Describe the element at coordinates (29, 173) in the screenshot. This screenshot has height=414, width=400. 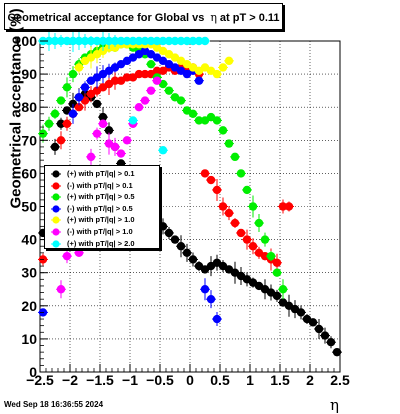
I see `y-tick-label: 60` at that location.